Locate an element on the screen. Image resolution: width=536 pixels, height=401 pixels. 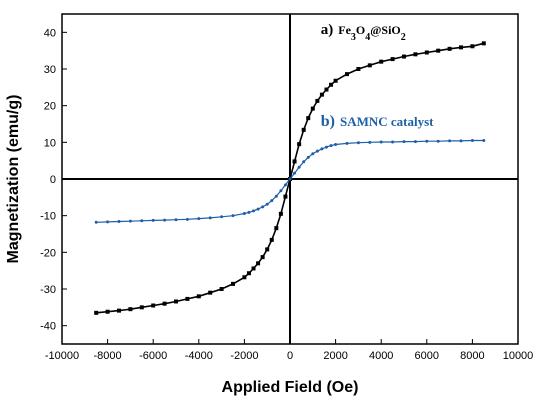
x-tick-label: 2000 is located at coordinates (335, 356).